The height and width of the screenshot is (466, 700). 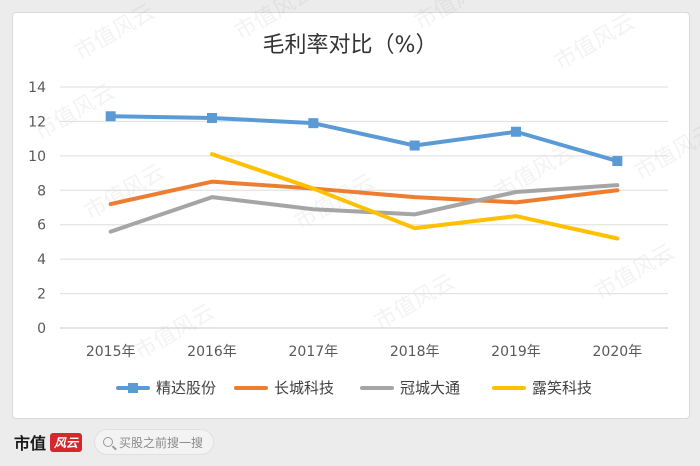 I want to click on x-tick-label: 2016年, so click(x=212, y=352).